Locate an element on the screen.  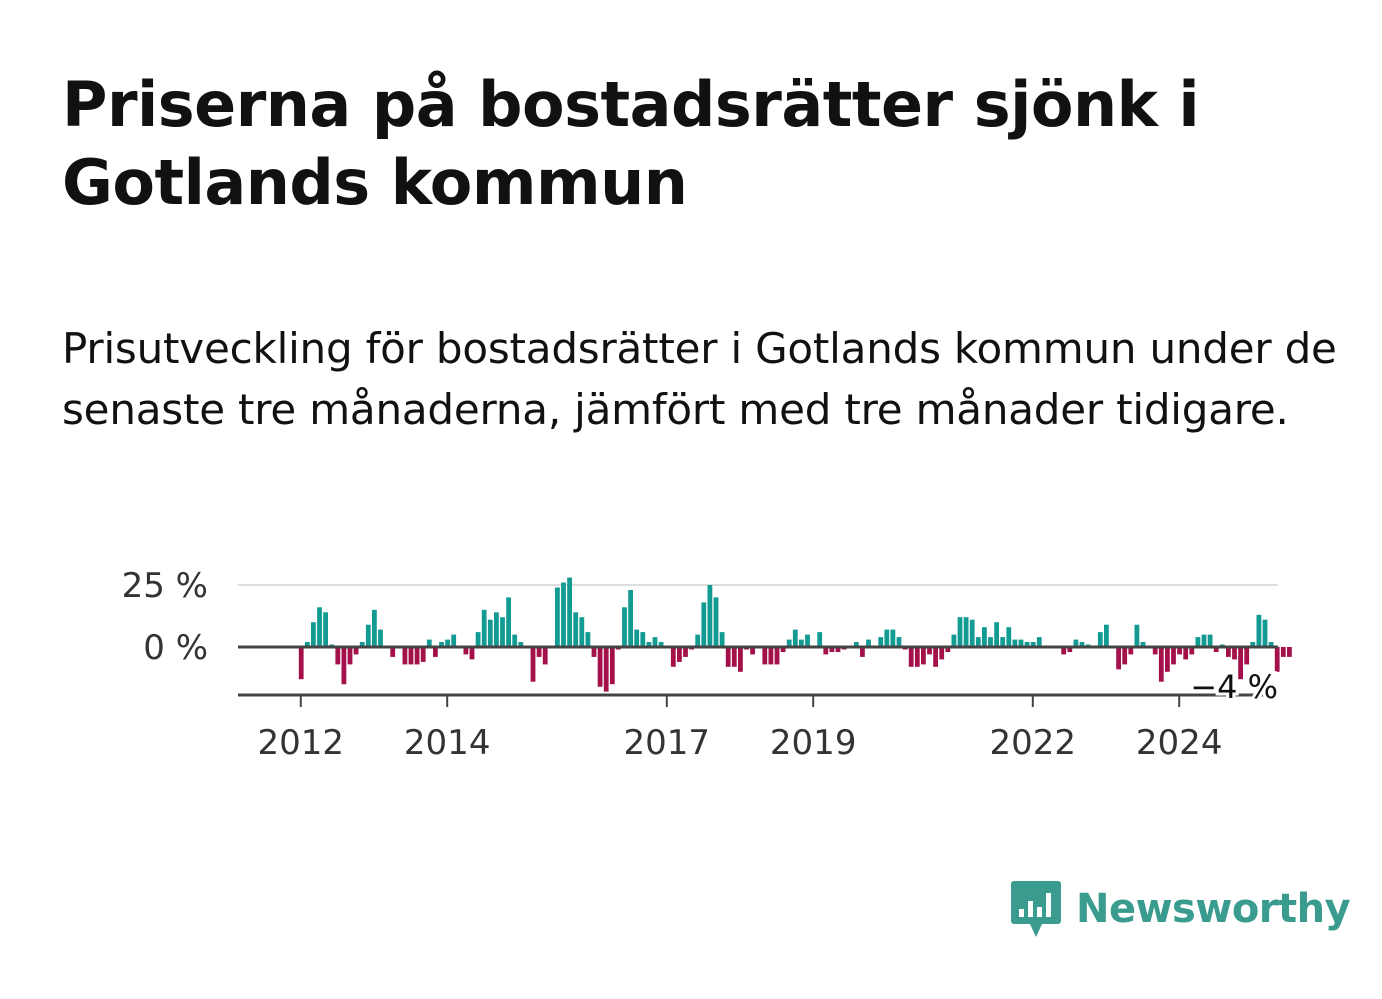
x-tick-label: 2017 is located at coordinates (667, 743).